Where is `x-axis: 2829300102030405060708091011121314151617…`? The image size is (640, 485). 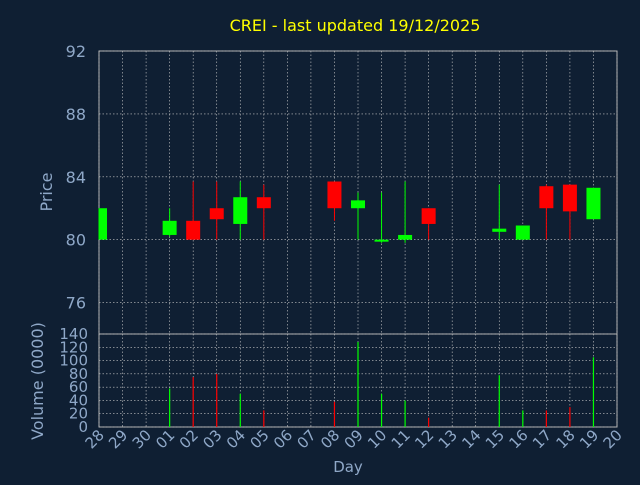 x-axis: 2829300102030405060708091011121314151617… is located at coordinates (354, 439).